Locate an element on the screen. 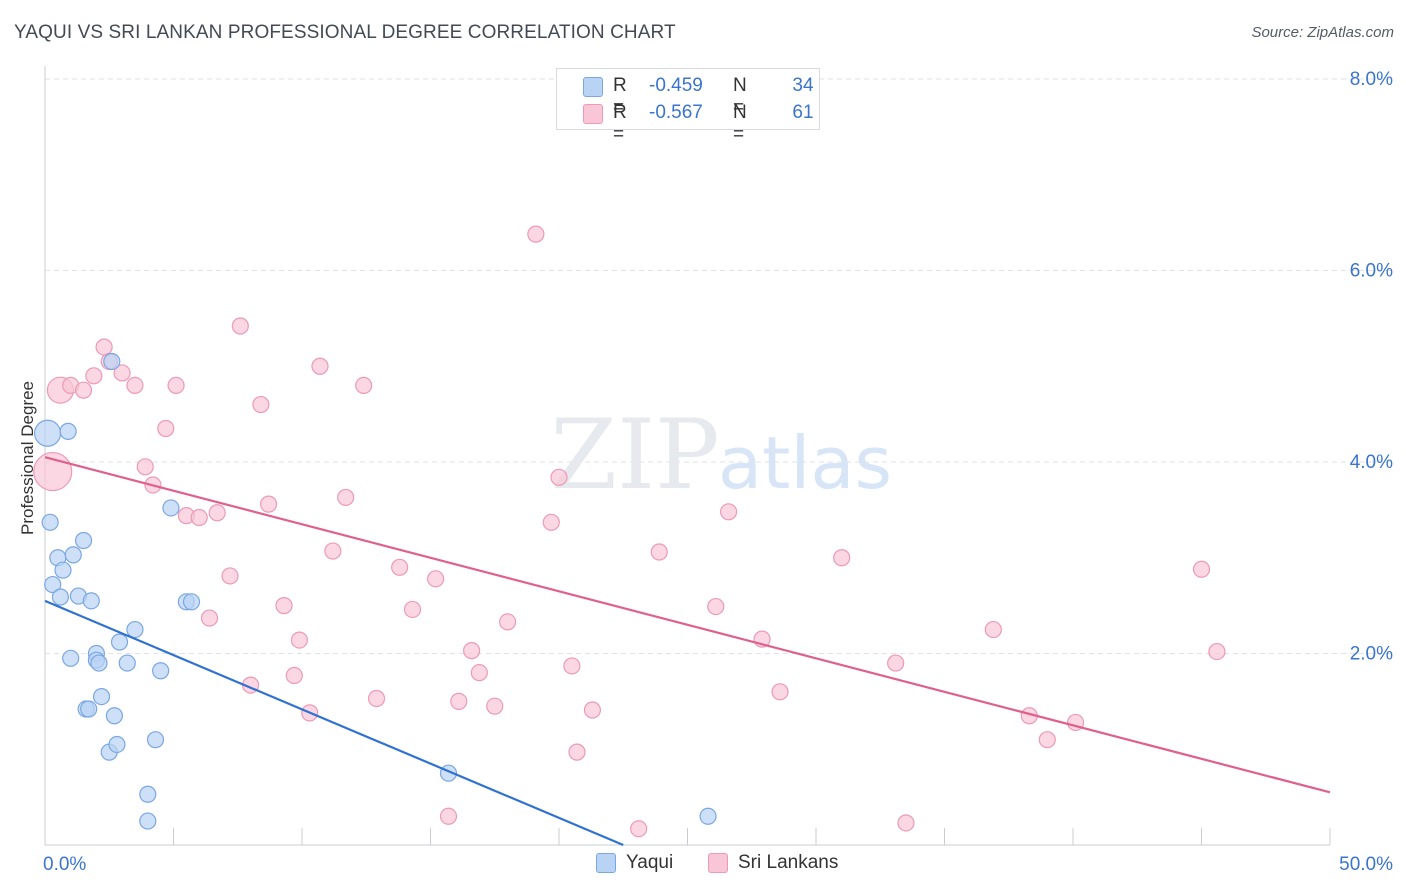 This screenshot has height=892, width=1406. x-tick-label: 0.0% is located at coordinates (64, 864).